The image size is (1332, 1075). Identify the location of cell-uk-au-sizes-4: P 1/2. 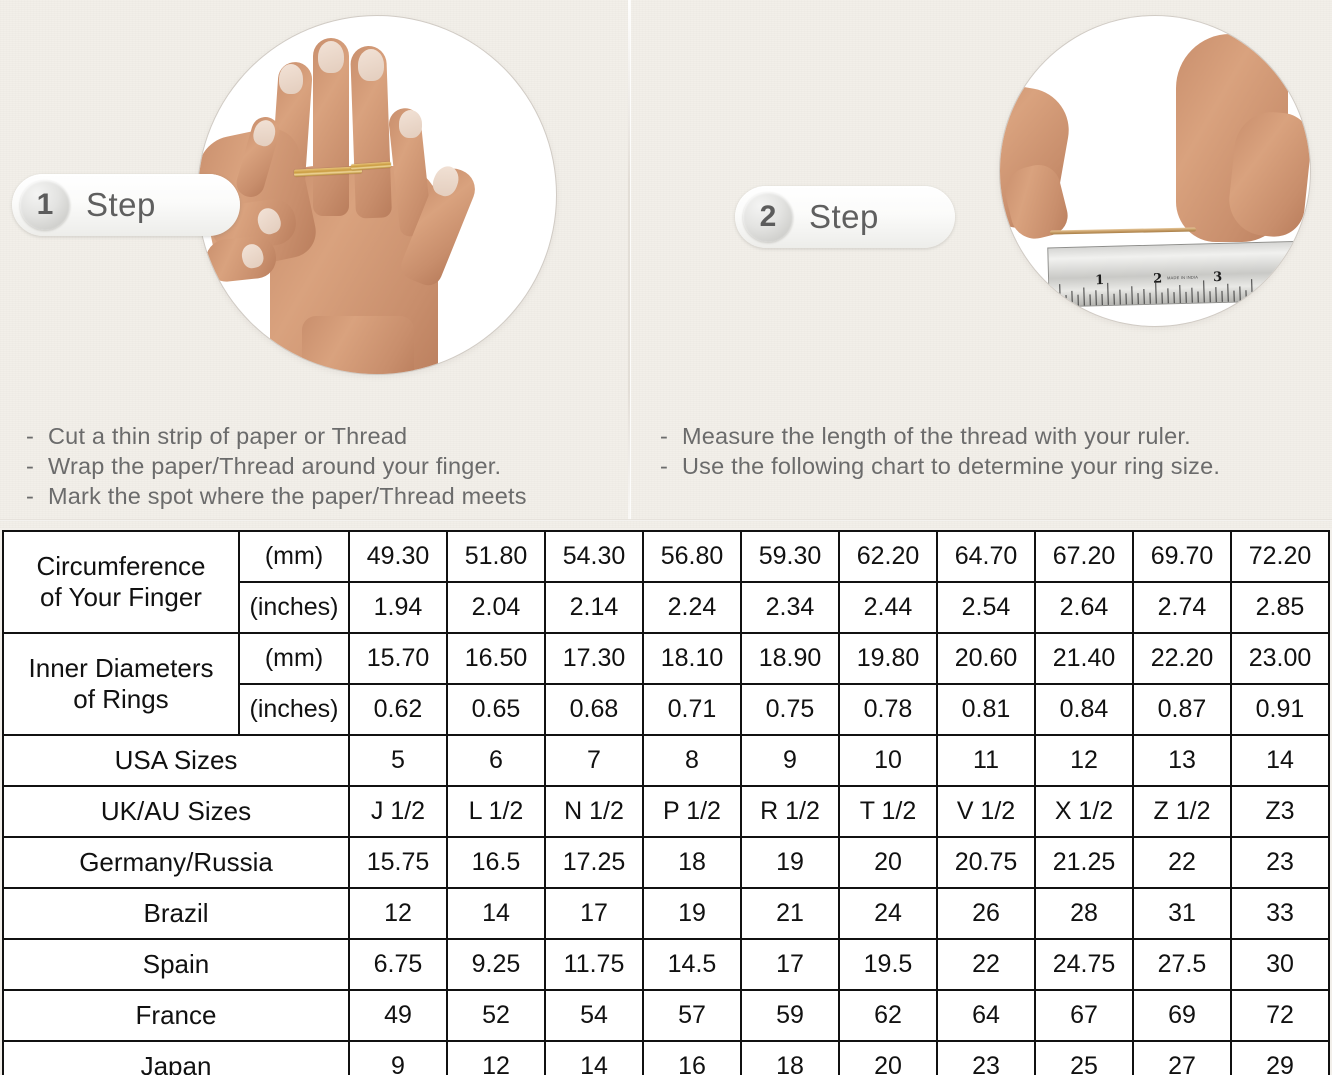
(692, 811).